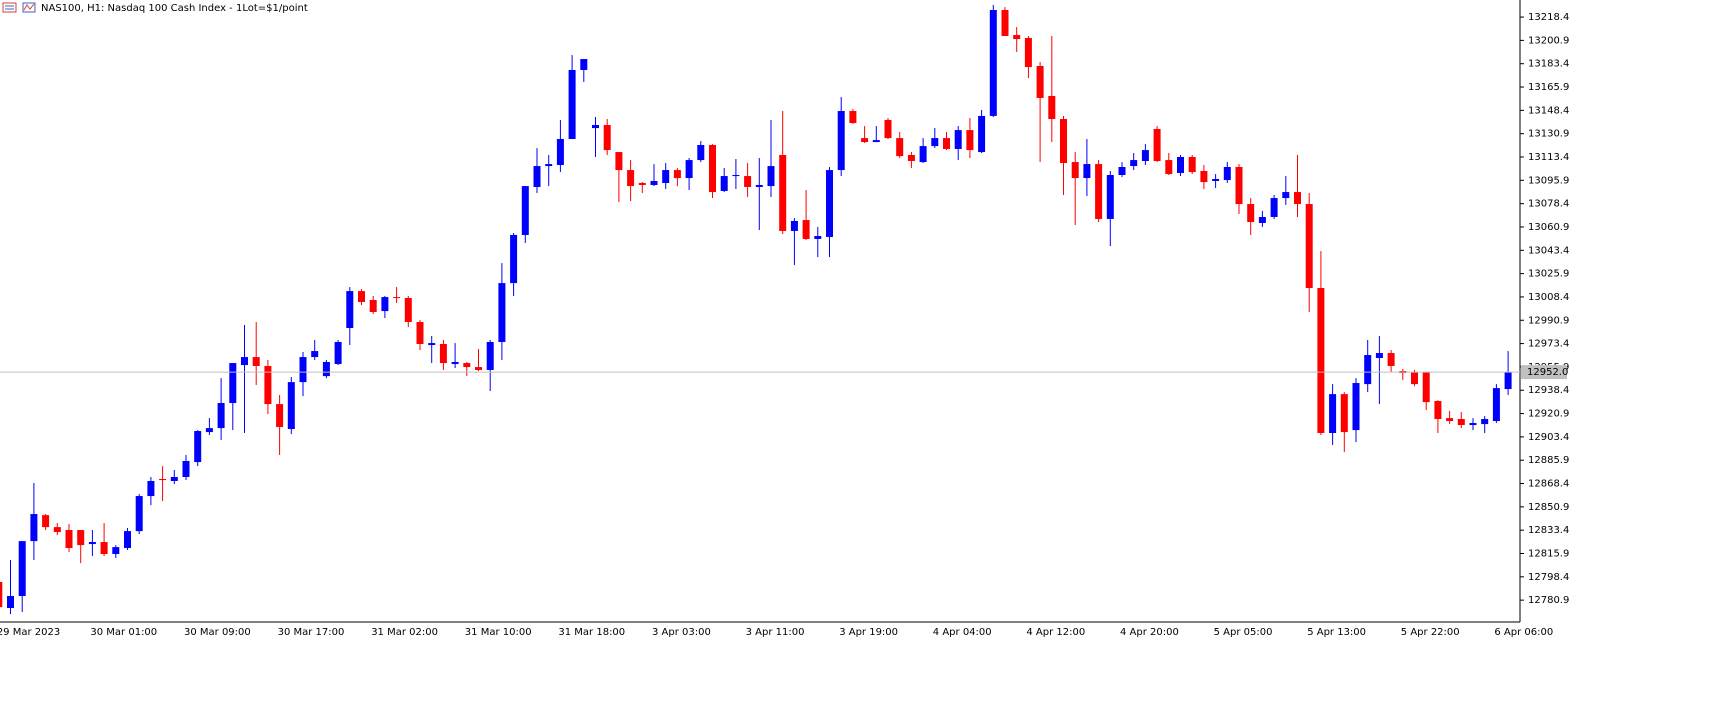  What do you see at coordinates (1548, 180) in the screenshot?
I see `y-tick-label: 13095.9` at bounding box center [1548, 180].